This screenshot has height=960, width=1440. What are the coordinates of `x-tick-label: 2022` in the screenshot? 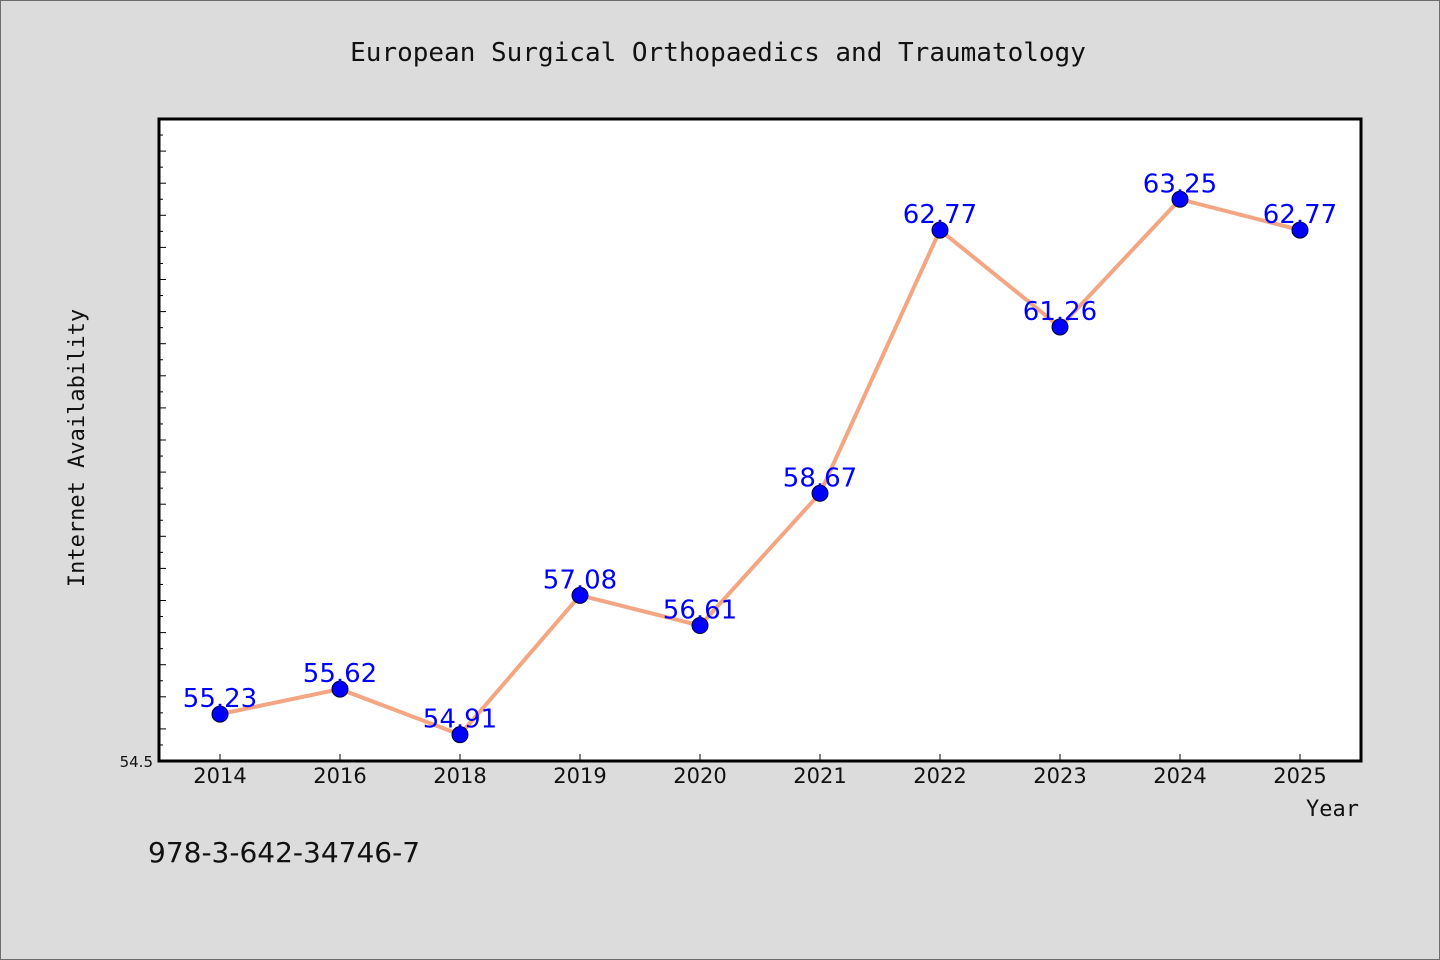 It's located at (939, 776).